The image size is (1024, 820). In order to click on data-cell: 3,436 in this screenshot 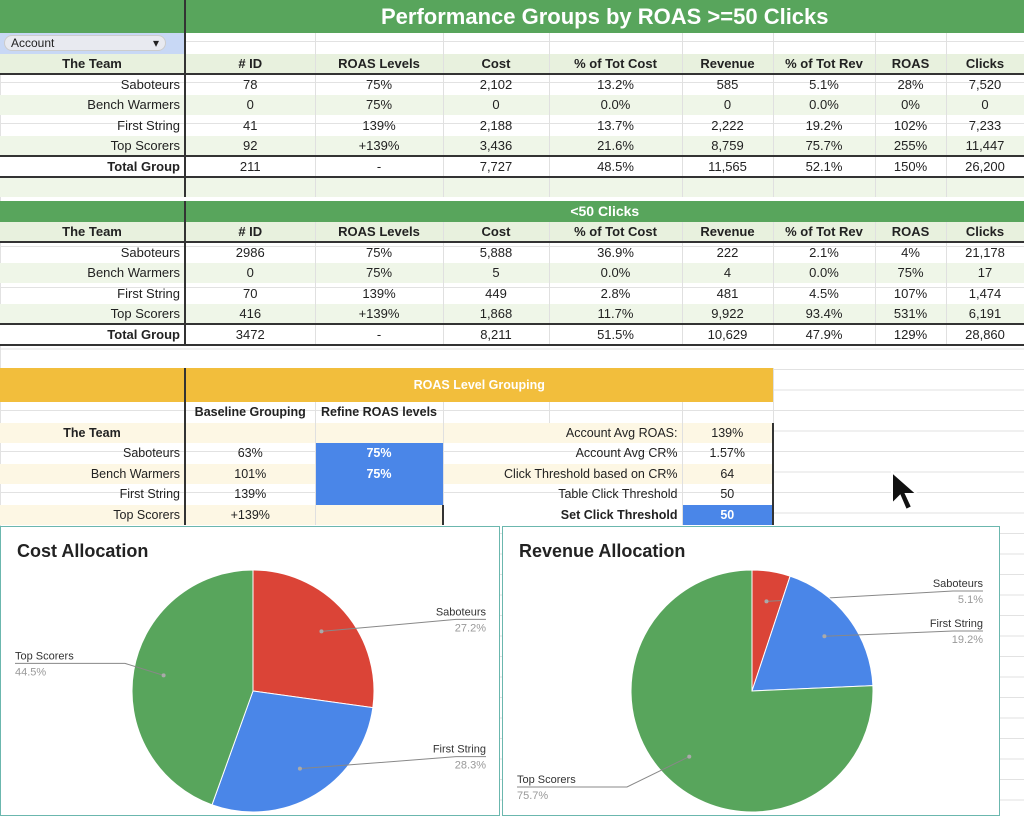, I will do `click(496, 145)`.